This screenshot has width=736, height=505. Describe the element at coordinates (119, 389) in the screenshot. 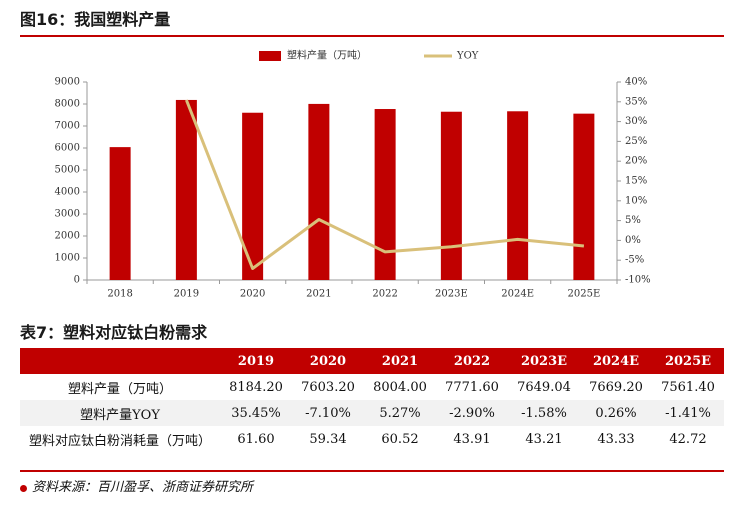

I see `row-label: 塑料产量（万吨）` at that location.